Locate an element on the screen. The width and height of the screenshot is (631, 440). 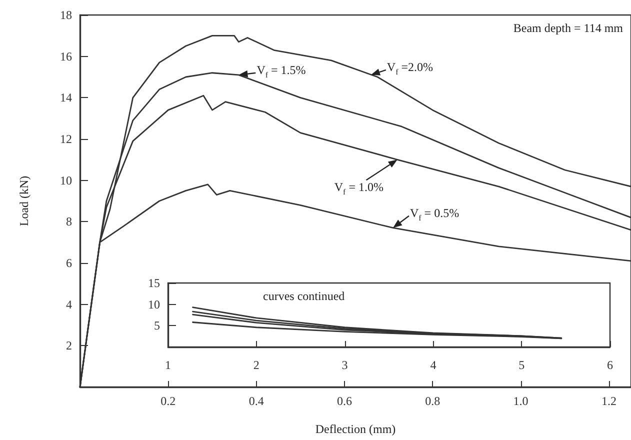
y-tick-label: 8 is located at coordinates (69, 221).